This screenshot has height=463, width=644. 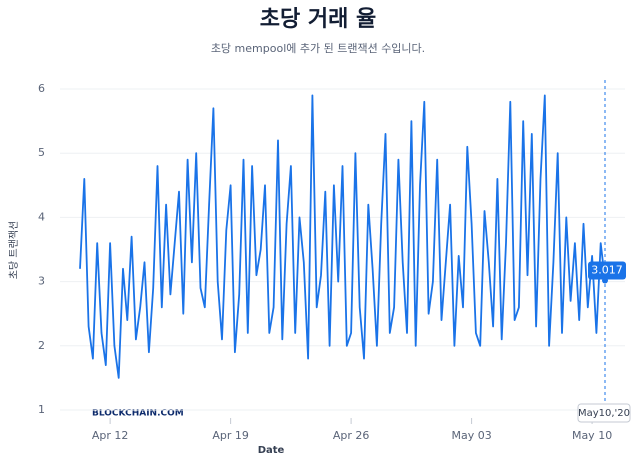 I want to click on x-tick-label: Apr 12, so click(x=110, y=435).